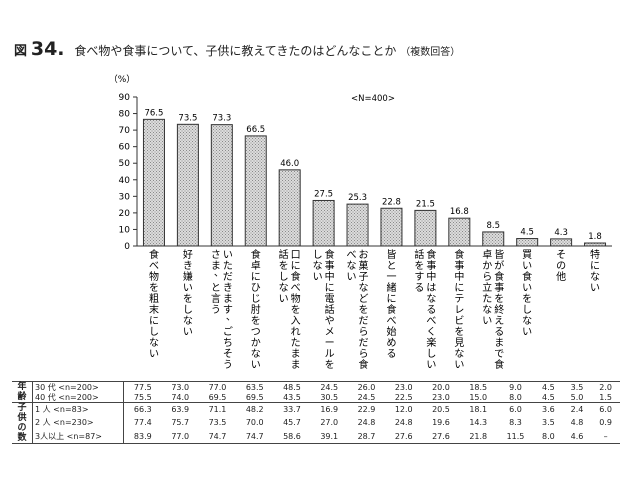 The height and width of the screenshot is (500, 640). I want to click on category-label-char: 末, so click(154, 309).